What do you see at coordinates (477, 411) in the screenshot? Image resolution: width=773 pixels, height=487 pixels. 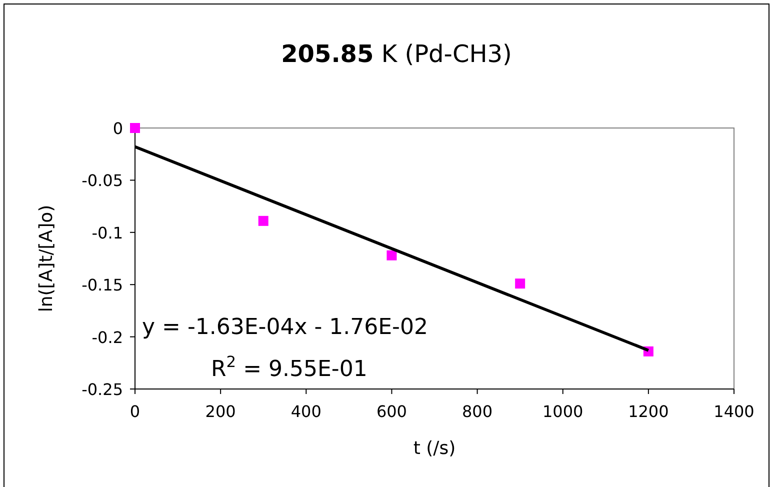 I see `x-tick-label: 800` at bounding box center [477, 411].